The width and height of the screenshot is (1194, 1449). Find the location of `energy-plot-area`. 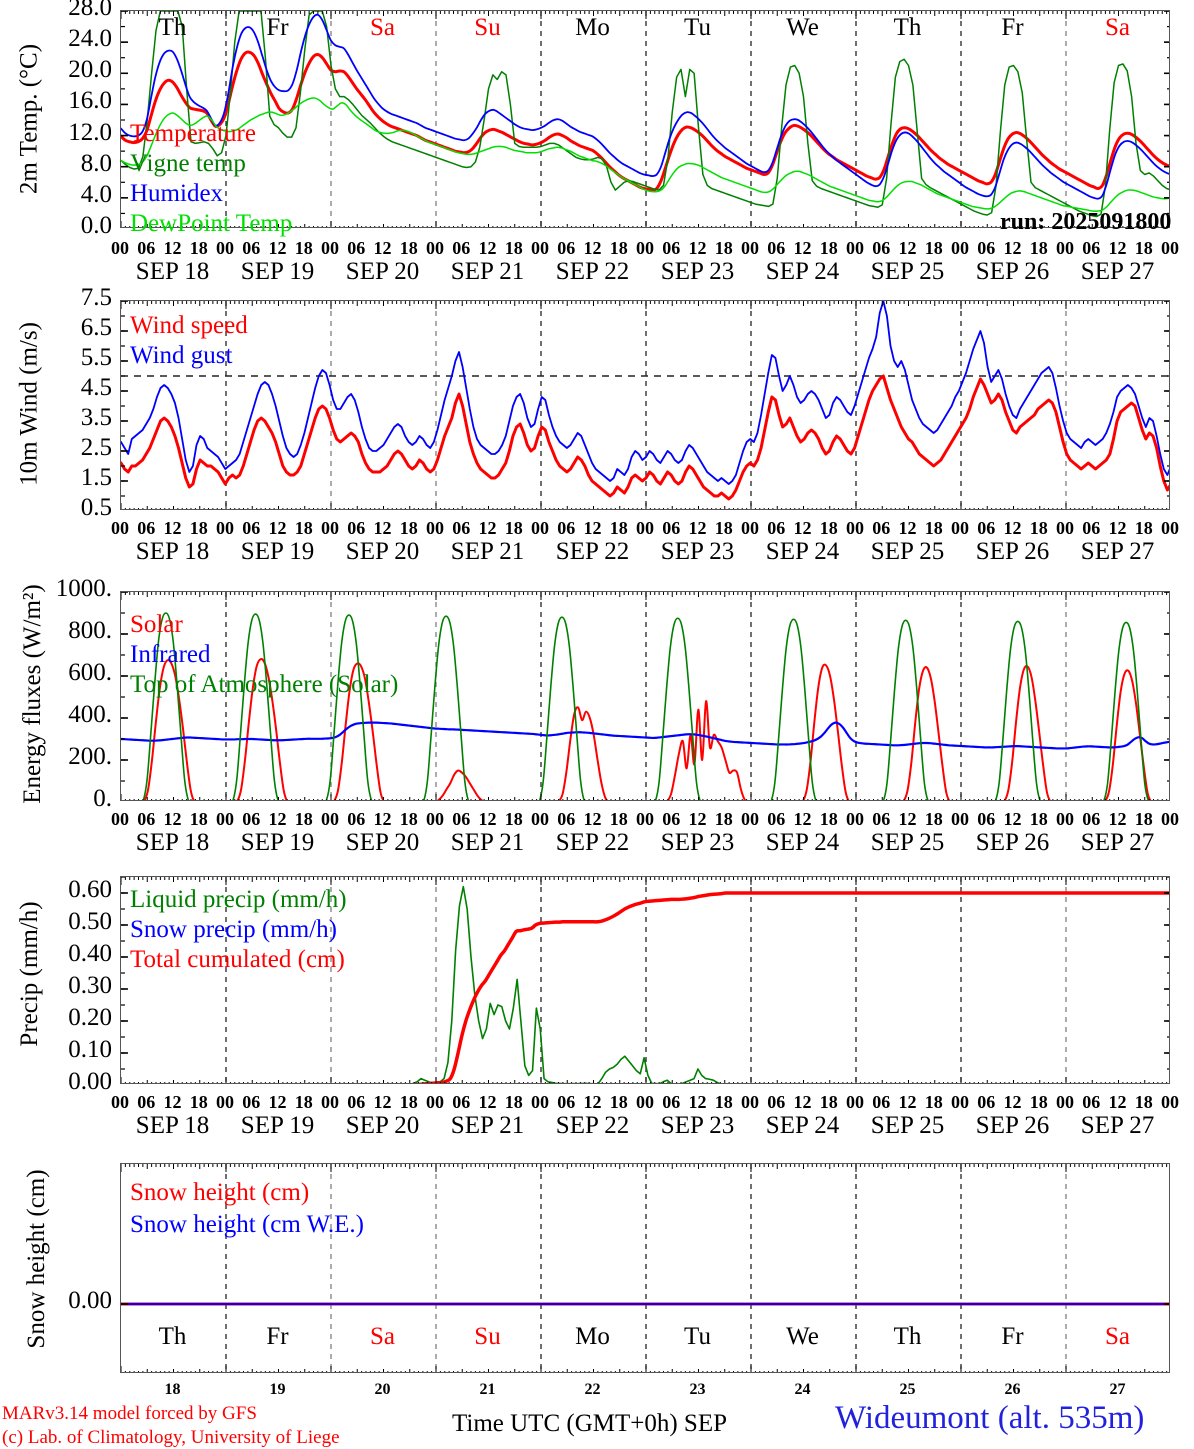

energy-plot-area is located at coordinates (645, 696).